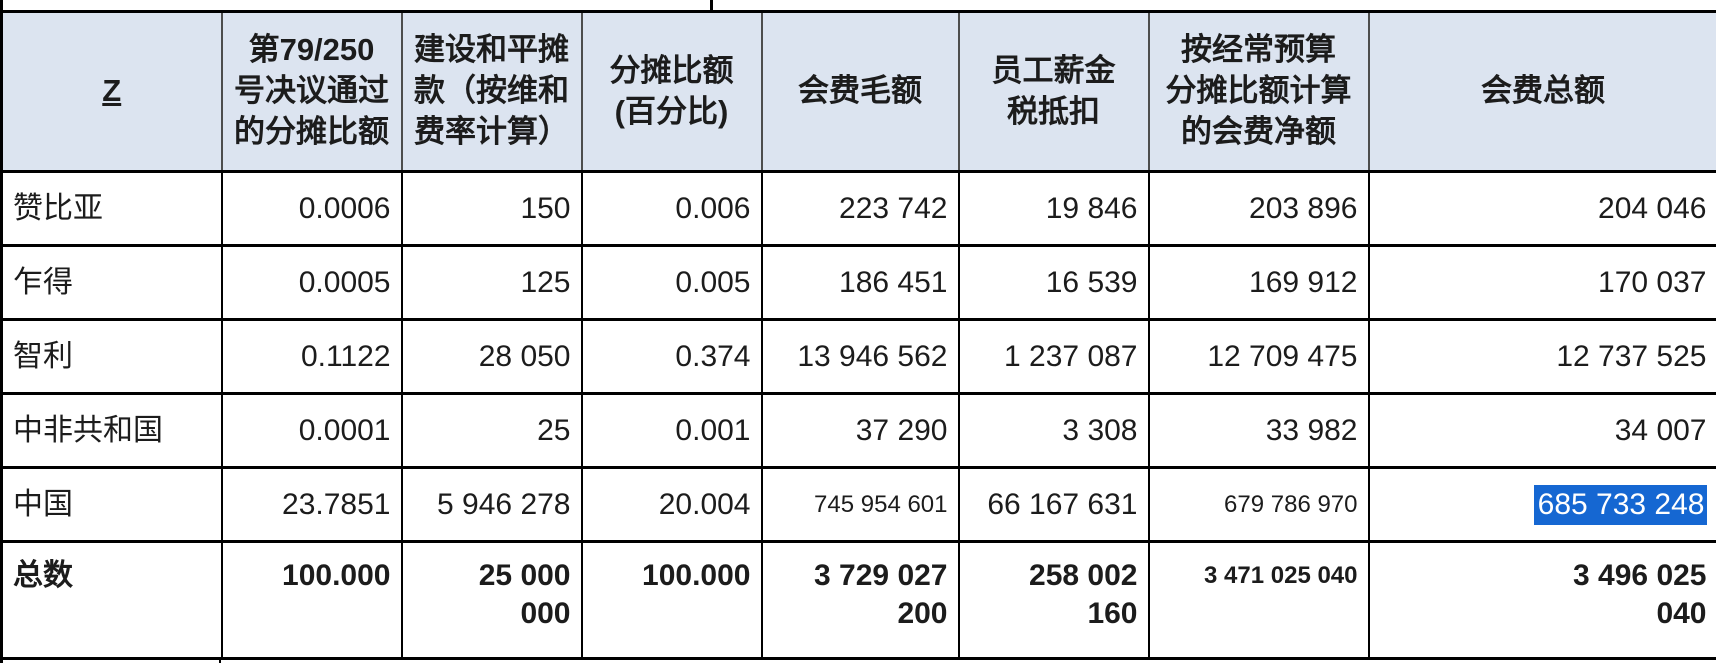 This screenshot has height=663, width=1716. I want to click on resolution-scale-value: 0.1122, so click(311, 357).